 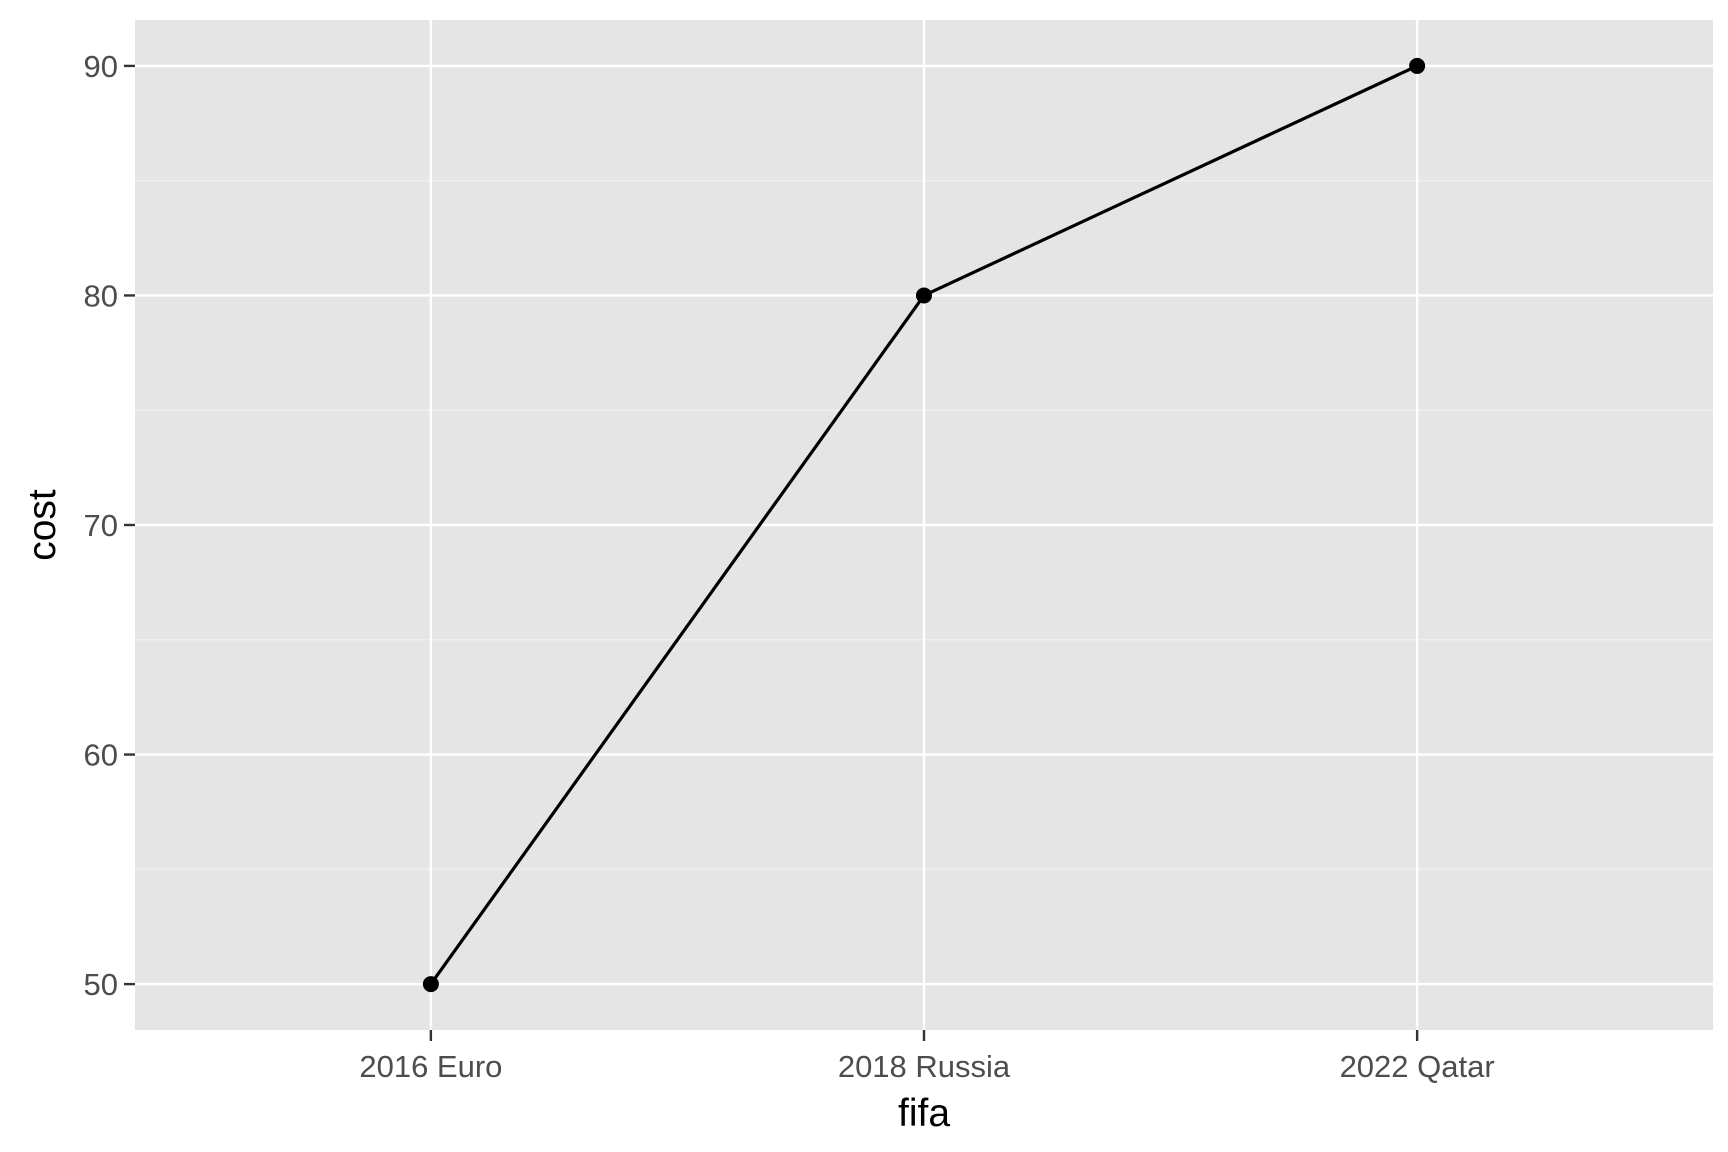 I want to click on y-tick-label: 90, so click(x=101, y=66).